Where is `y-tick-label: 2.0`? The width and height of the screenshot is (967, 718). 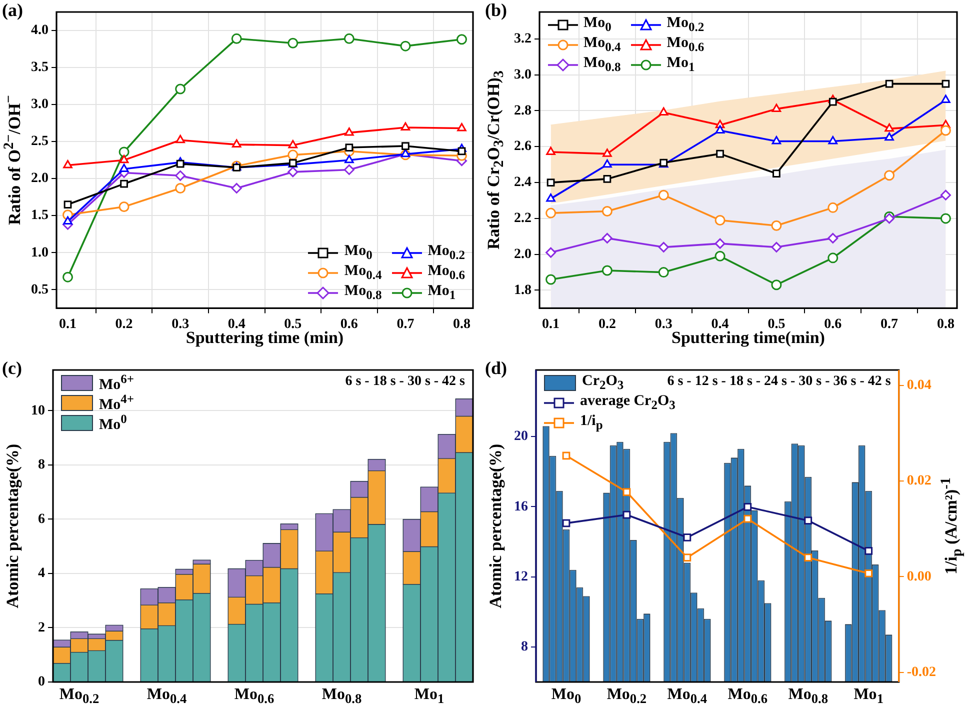 y-tick-label: 2.0 is located at coordinates (39, 178).